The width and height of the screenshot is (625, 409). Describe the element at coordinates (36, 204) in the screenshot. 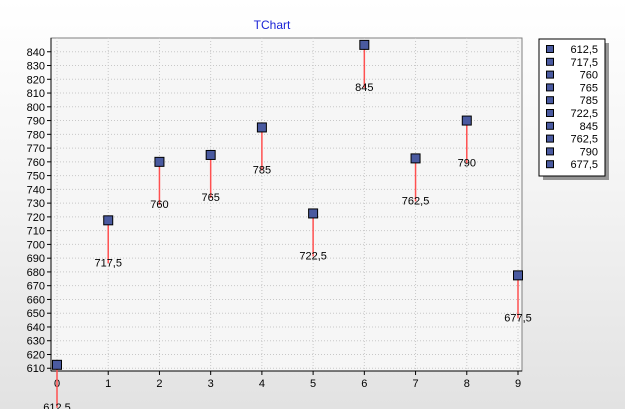

I see `y-tick-label: 730` at that location.